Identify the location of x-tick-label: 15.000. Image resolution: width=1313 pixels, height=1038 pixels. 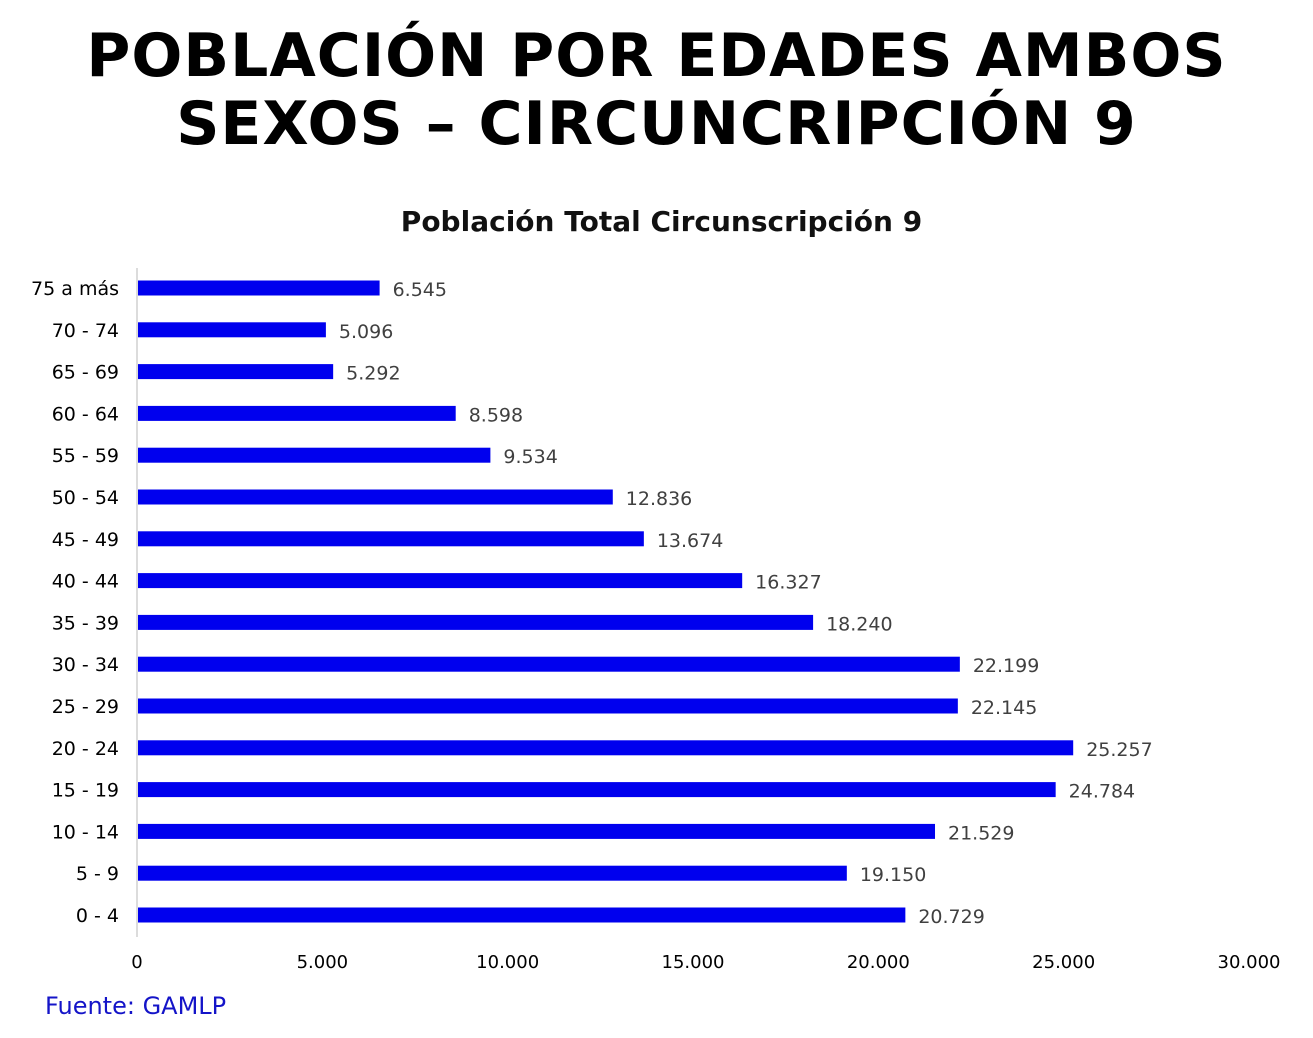
(693, 962).